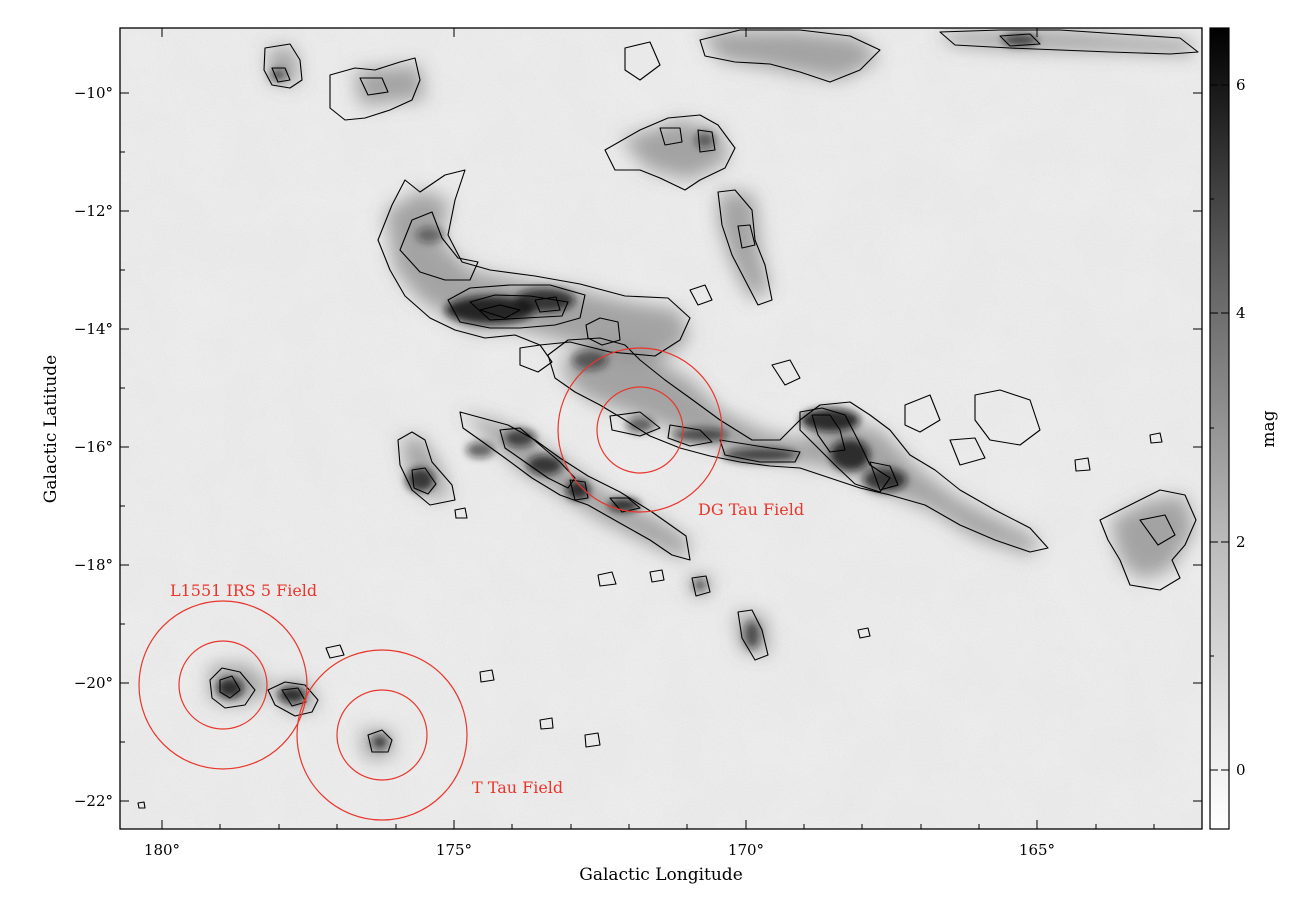  I want to click on x-tick-label: 180°, so click(162, 850).